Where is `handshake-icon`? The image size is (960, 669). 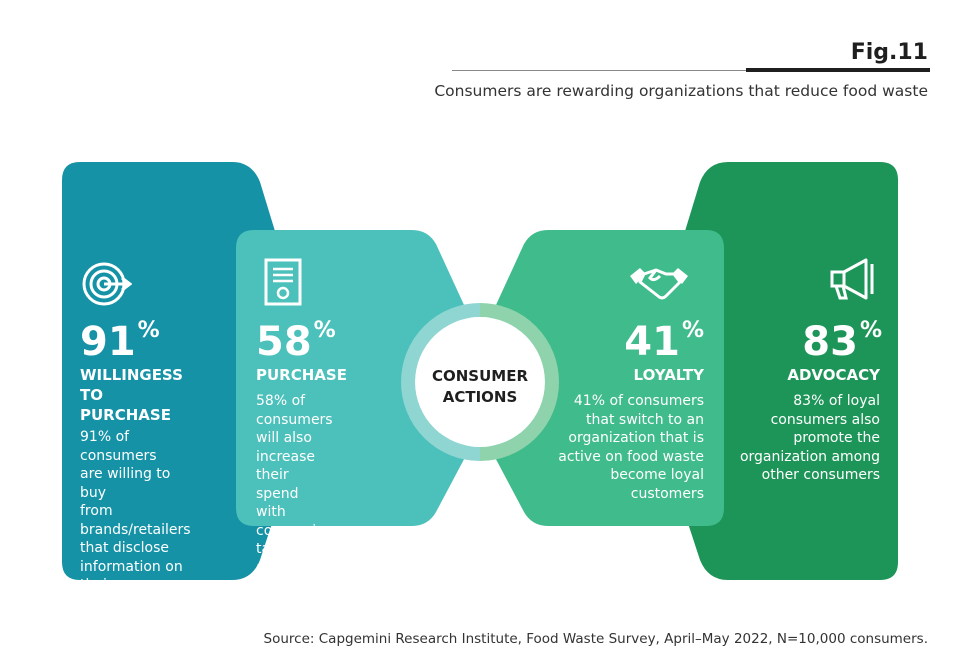
handshake-icon is located at coordinates (659, 284).